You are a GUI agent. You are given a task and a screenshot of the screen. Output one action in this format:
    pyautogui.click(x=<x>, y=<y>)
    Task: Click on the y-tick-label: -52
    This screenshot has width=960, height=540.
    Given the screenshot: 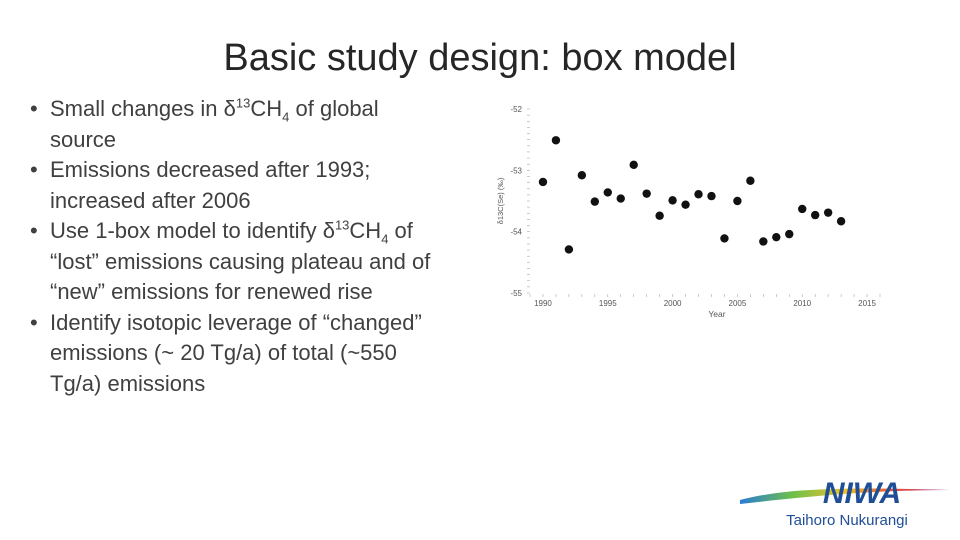 What is the action you would take?
    pyautogui.click(x=516, y=109)
    